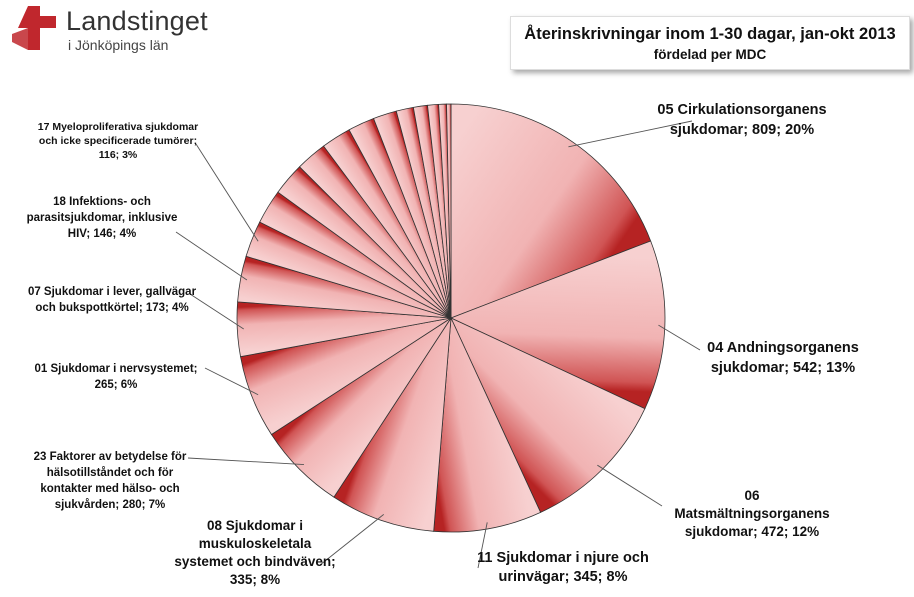 This screenshot has height=597, width=914. What do you see at coordinates (118, 45) in the screenshot?
I see `logo-subtitle: i Jönköpings län` at bounding box center [118, 45].